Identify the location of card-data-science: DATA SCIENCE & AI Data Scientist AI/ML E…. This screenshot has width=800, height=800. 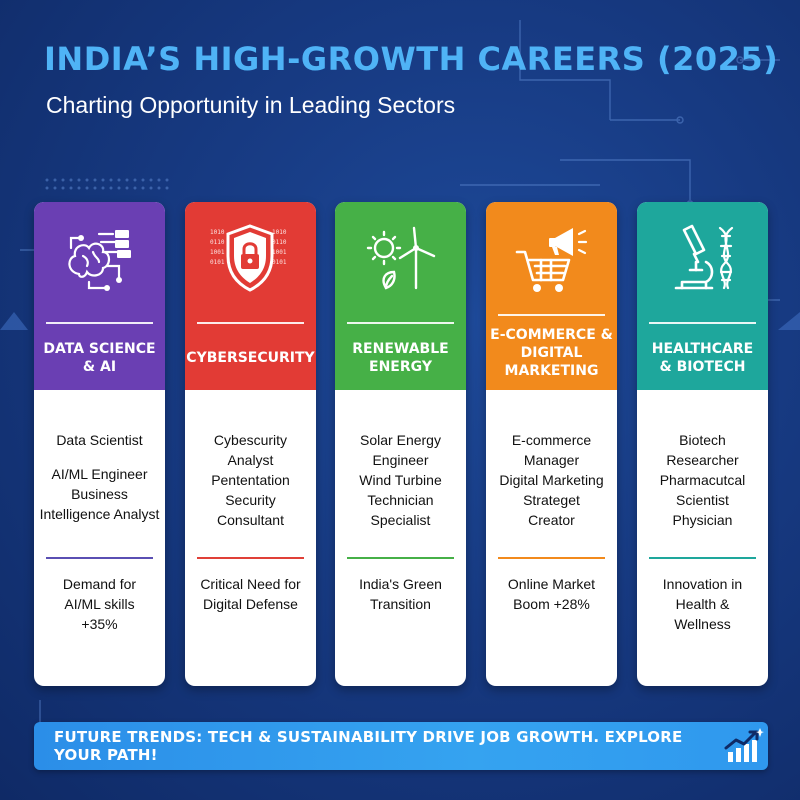
(99, 444).